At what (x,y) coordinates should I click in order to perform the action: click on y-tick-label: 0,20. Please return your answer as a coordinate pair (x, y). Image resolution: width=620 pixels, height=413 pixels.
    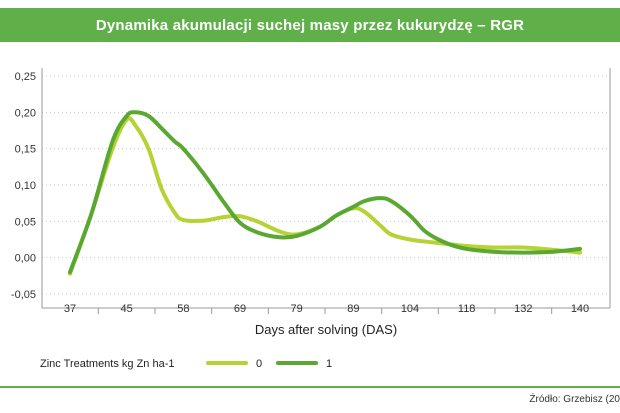
    Looking at the image, I should click on (25, 113).